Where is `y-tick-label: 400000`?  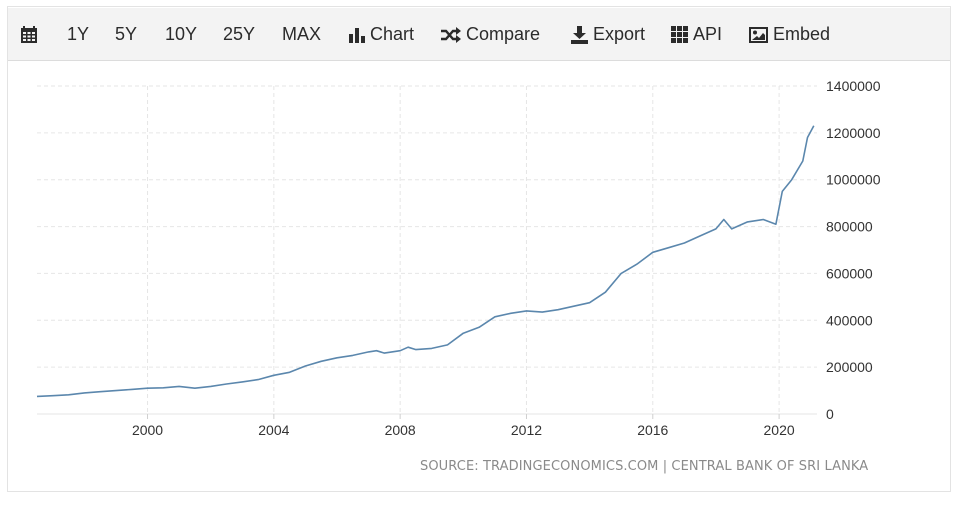 y-tick-label: 400000 is located at coordinates (849, 320).